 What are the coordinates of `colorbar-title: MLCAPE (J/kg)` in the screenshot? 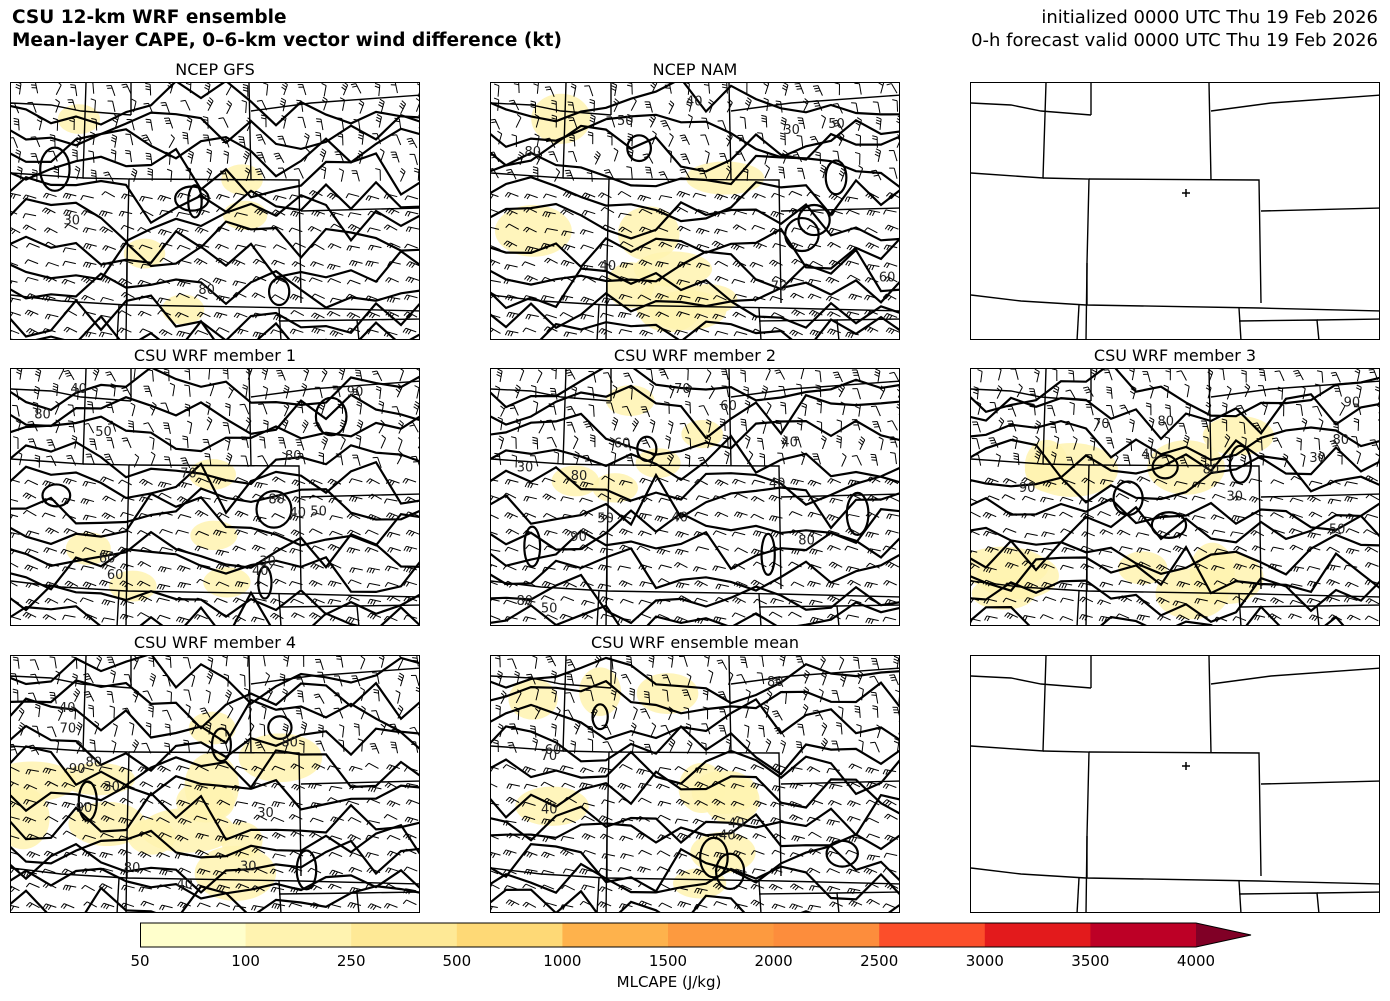 It's located at (669, 982).